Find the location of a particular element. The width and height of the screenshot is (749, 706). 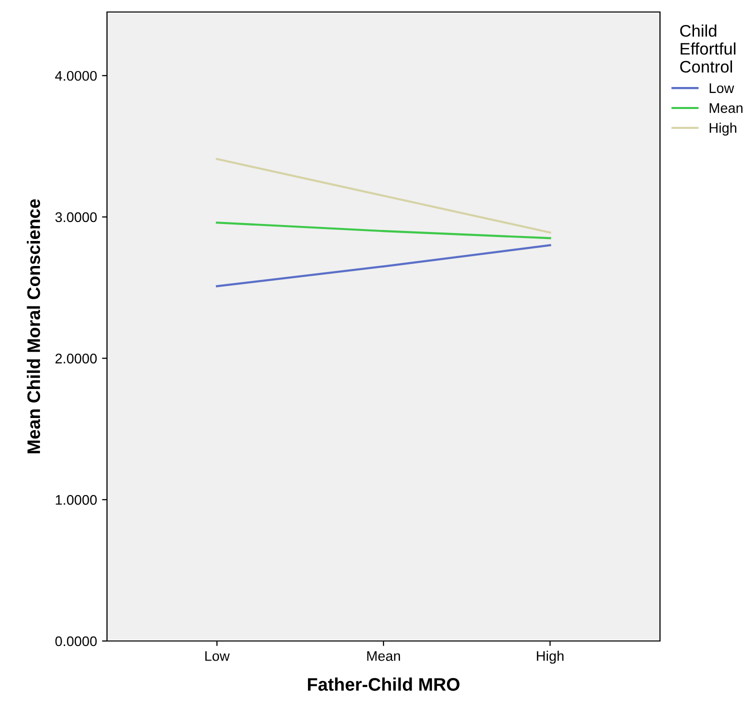

x-axis-title: Father-Child MRO is located at coordinates (384, 684).